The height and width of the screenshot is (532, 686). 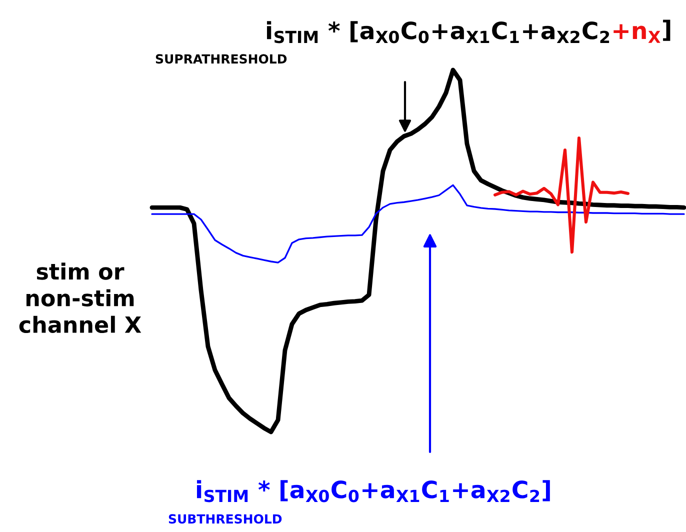 What do you see at coordinates (221, 59) in the screenshot?
I see `text: SUPRATHRESHOLD` at bounding box center [221, 59].